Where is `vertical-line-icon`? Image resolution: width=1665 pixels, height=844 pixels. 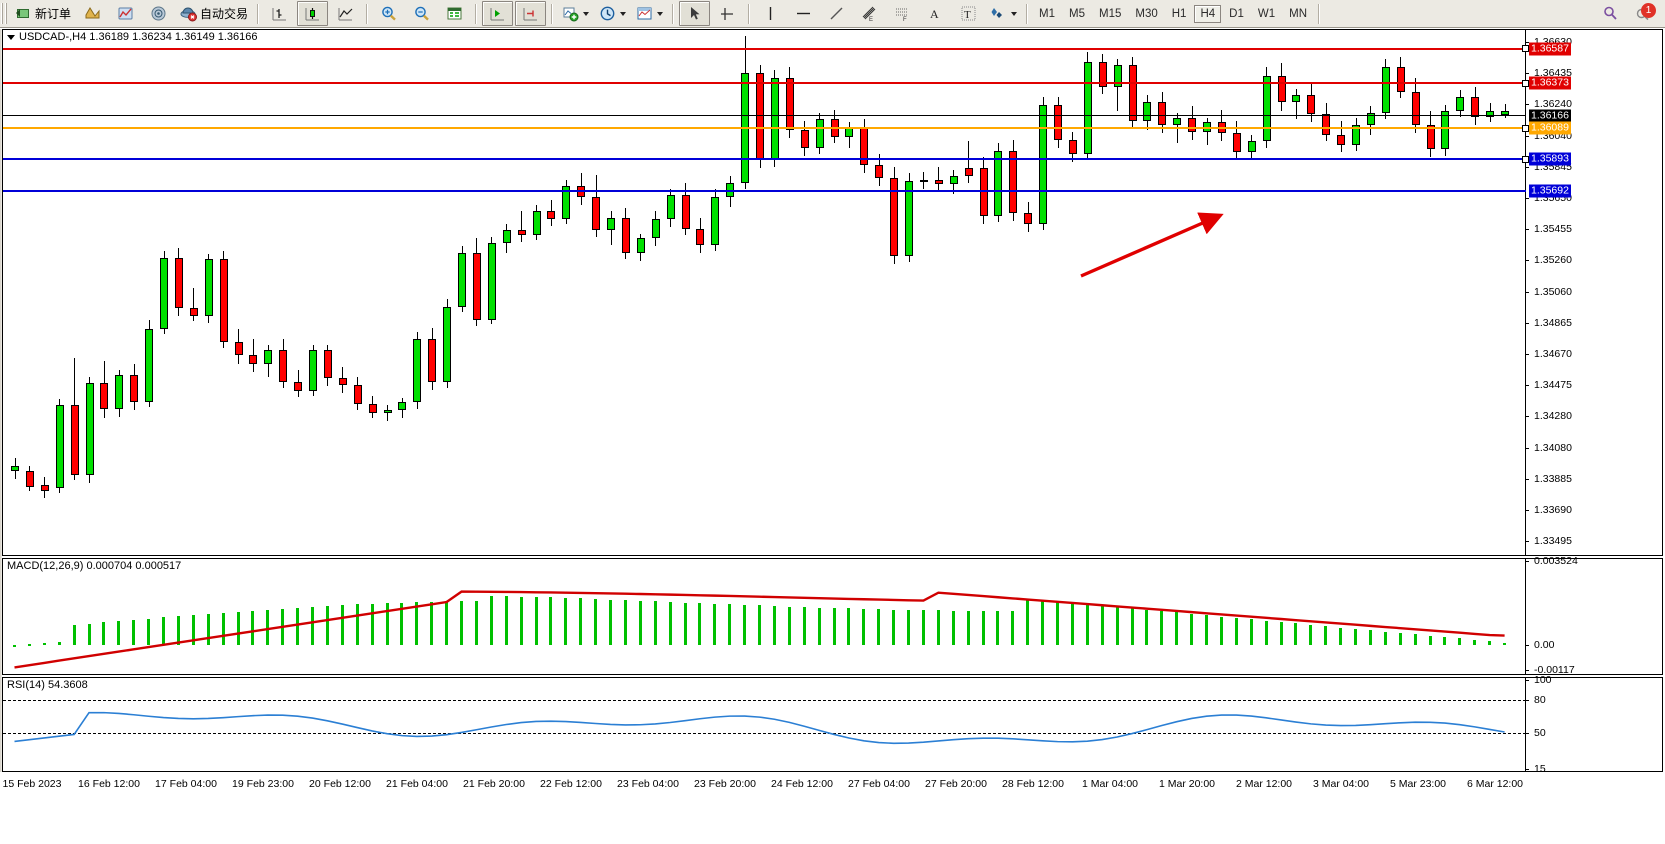 vertical-line-icon is located at coordinates (770, 13).